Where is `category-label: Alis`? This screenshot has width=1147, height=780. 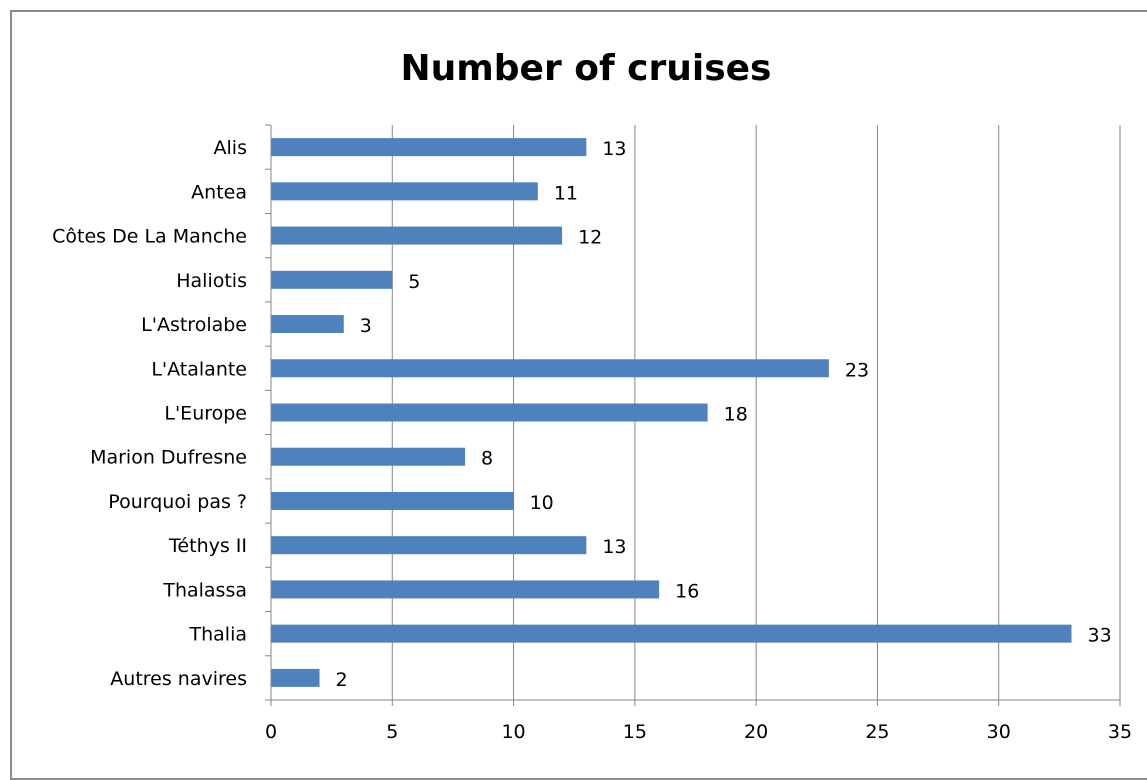
category-label: Alis is located at coordinates (230, 148).